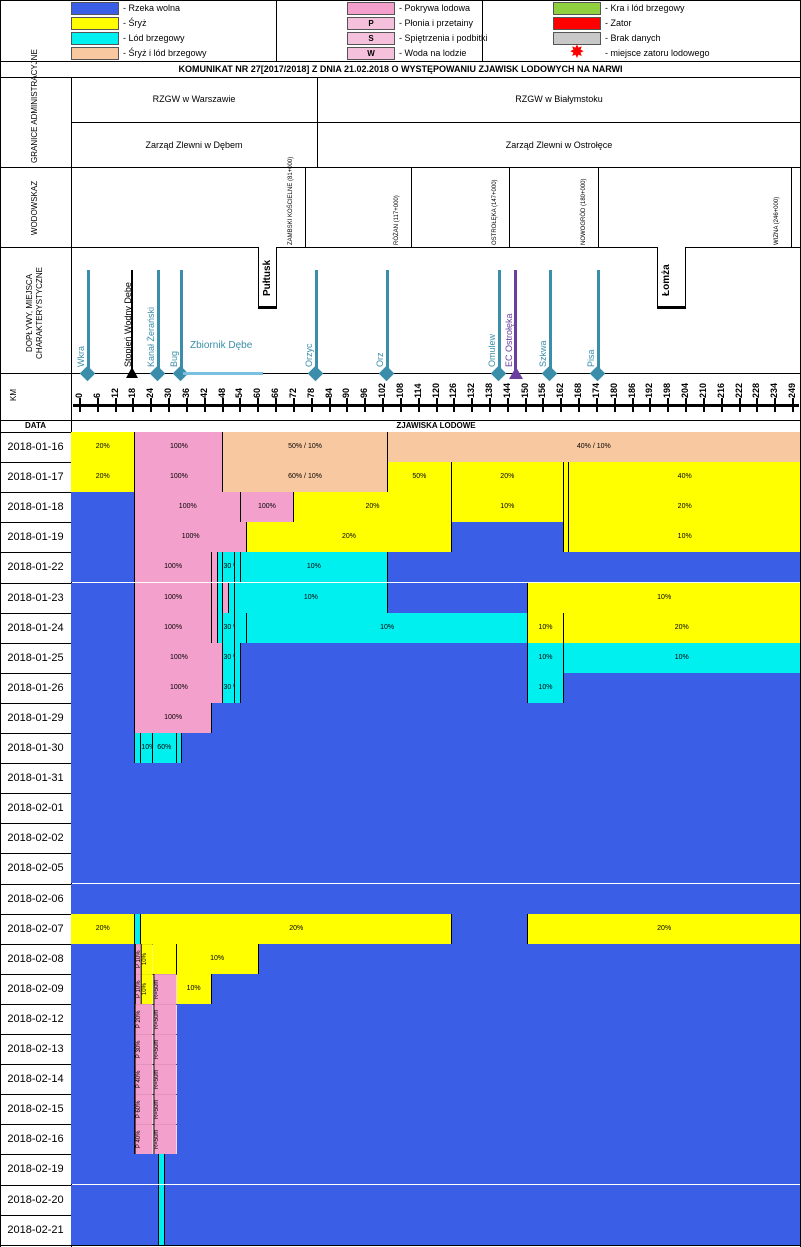  I want to click on ice-segment: 40% / 10%, so click(594, 447).